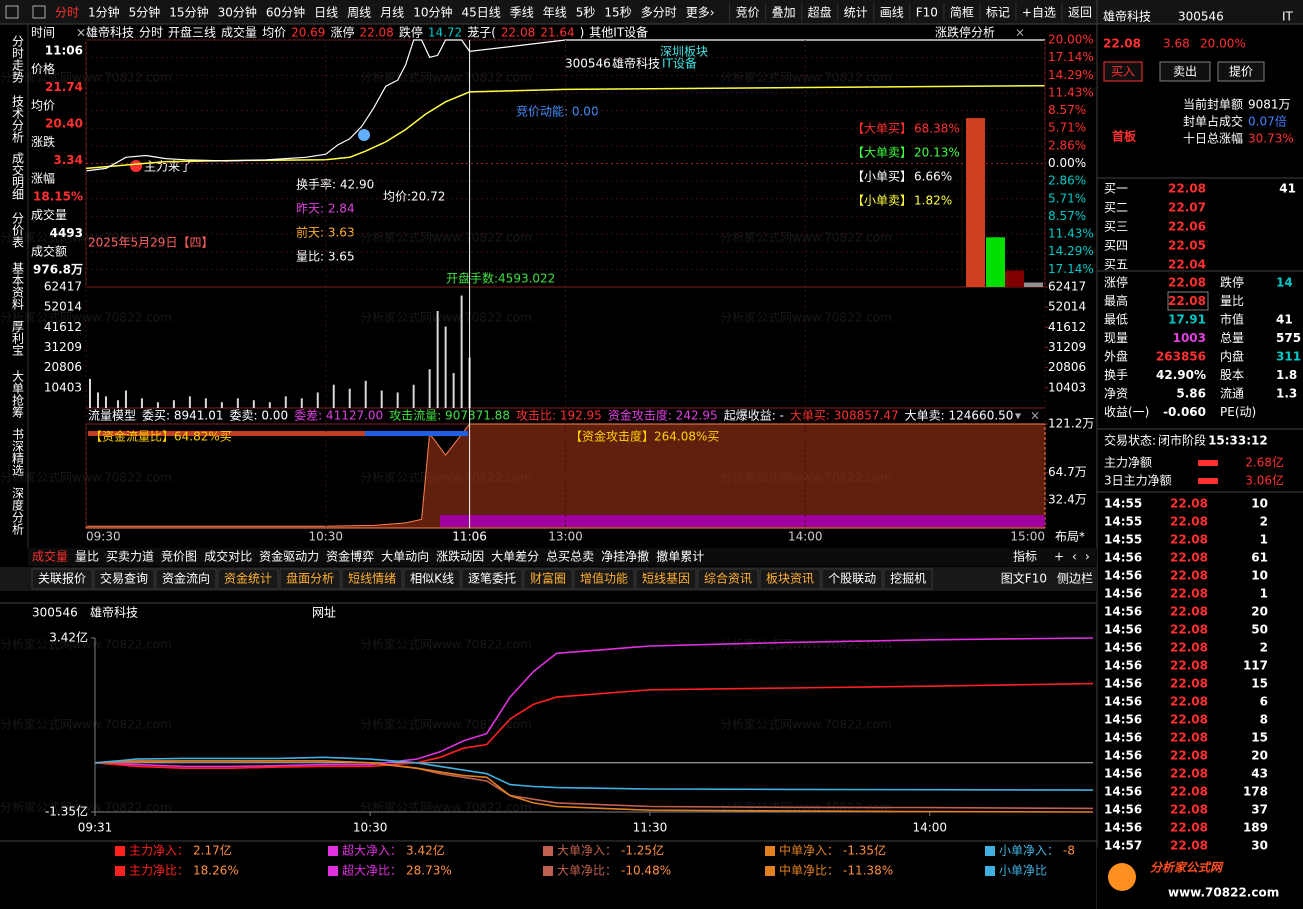 The width and height of the screenshot is (1303, 909). Describe the element at coordinates (104, 12) in the screenshot. I see `period-tab: 1分钟` at that location.